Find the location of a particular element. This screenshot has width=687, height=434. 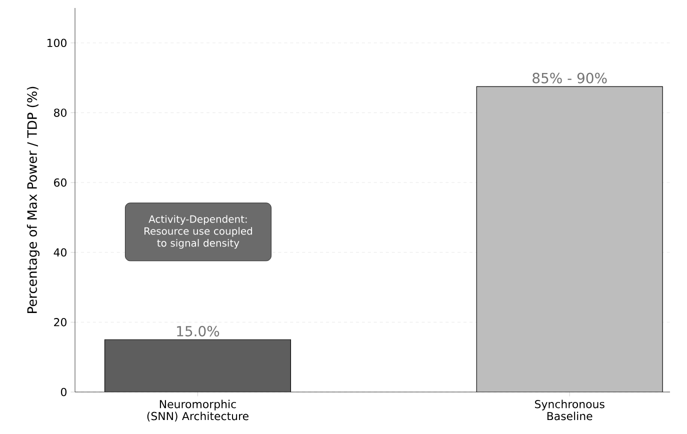

y-tick-label: 0 is located at coordinates (63, 392).